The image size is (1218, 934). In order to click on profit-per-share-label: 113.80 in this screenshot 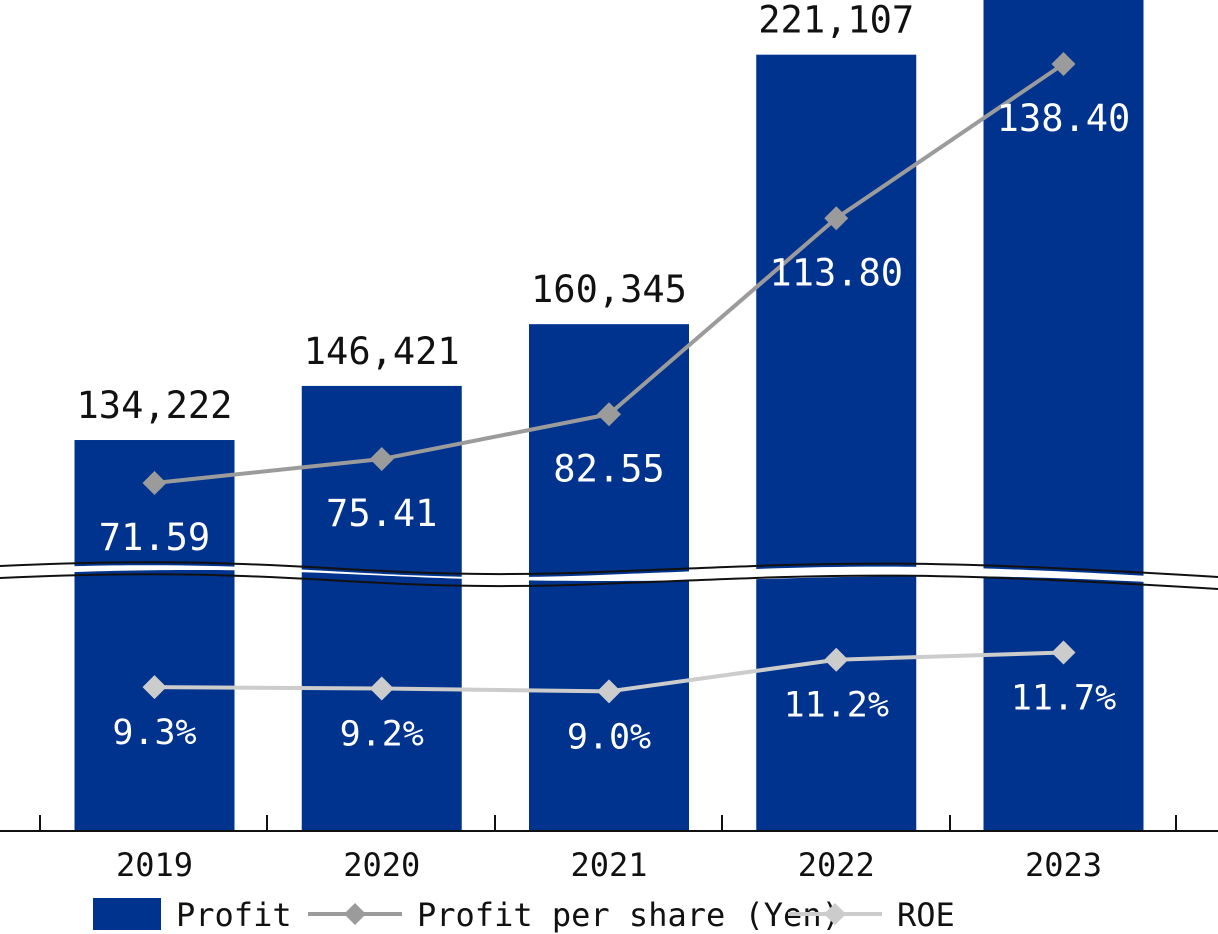, I will do `click(836, 272)`.